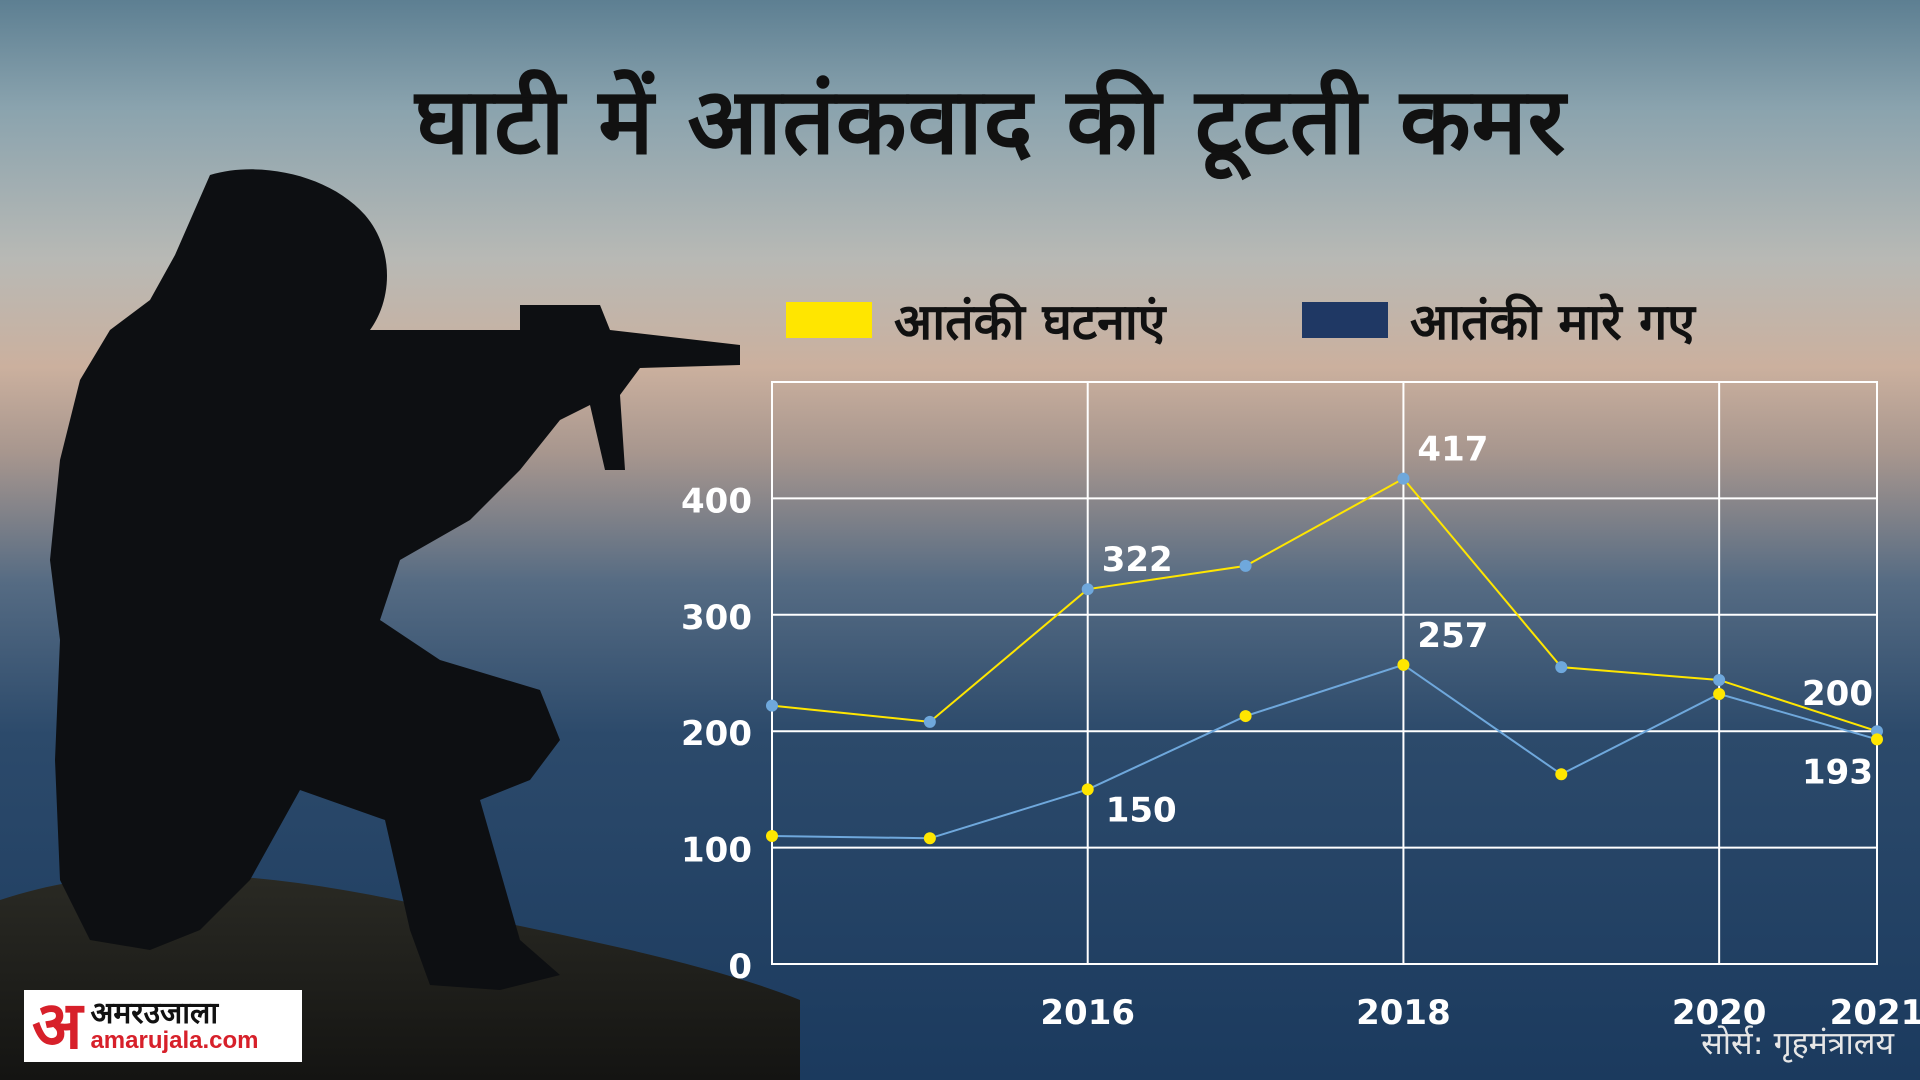  What do you see at coordinates (716, 618) in the screenshot?
I see `y-tick-label: 300` at bounding box center [716, 618].